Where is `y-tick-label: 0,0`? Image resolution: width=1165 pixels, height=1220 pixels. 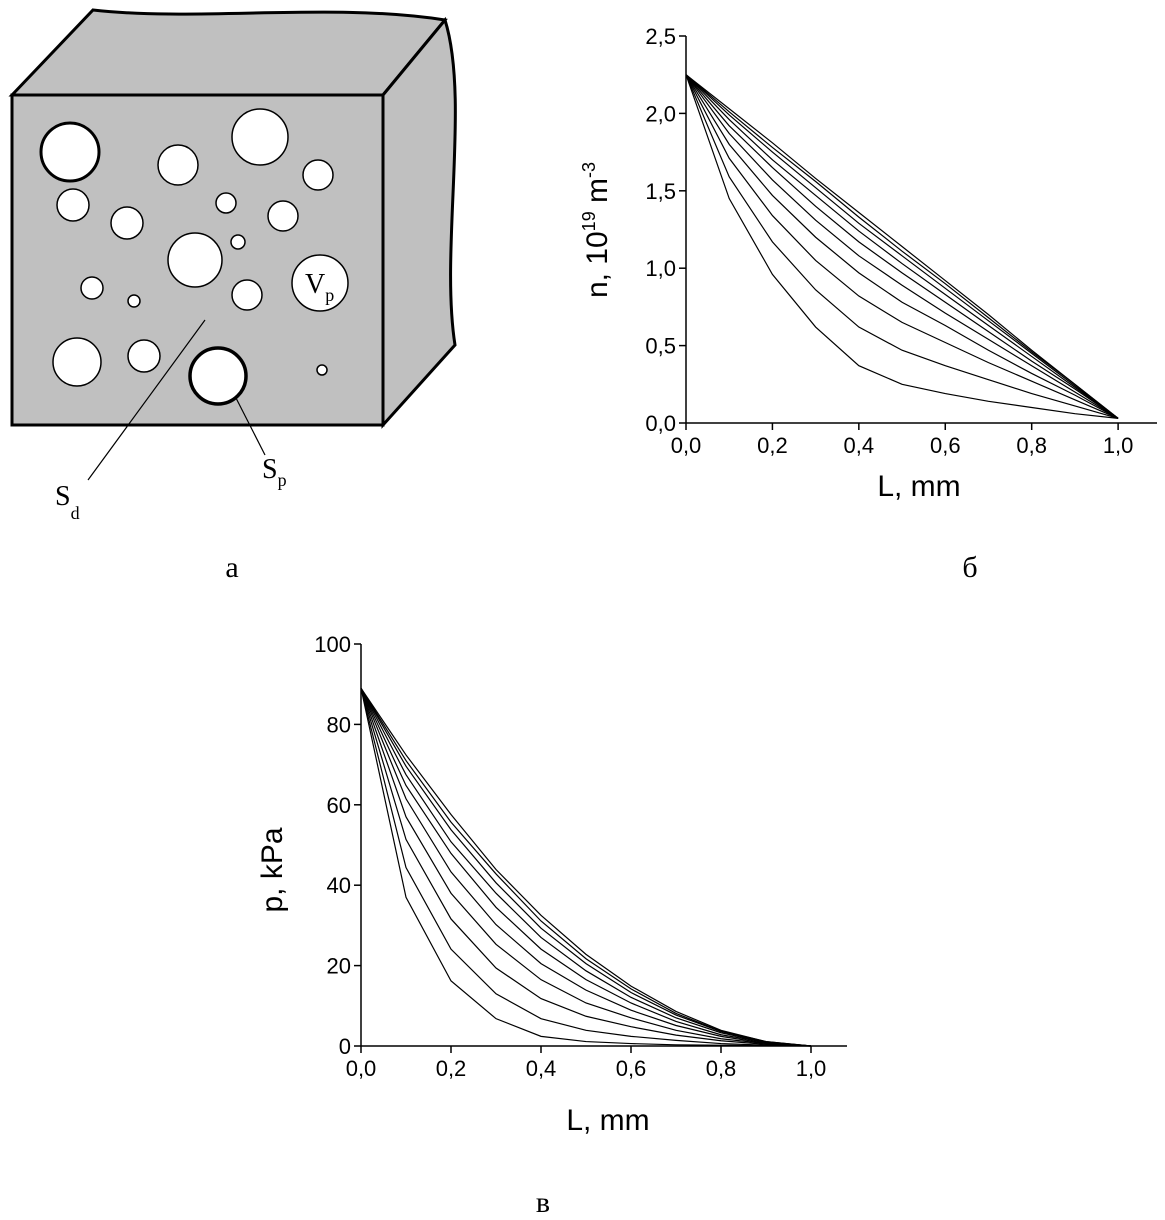
y-tick-label: 0,0 is located at coordinates (660, 423).